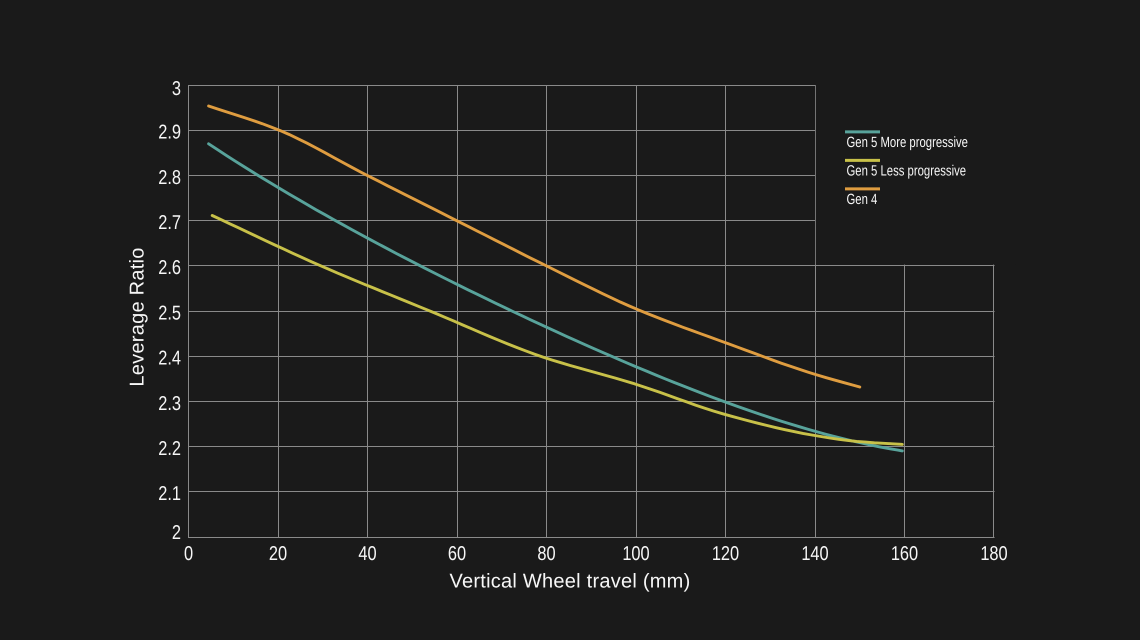 Image resolution: width=1140 pixels, height=640 pixels. I want to click on svg-text: 40, so click(367, 554).